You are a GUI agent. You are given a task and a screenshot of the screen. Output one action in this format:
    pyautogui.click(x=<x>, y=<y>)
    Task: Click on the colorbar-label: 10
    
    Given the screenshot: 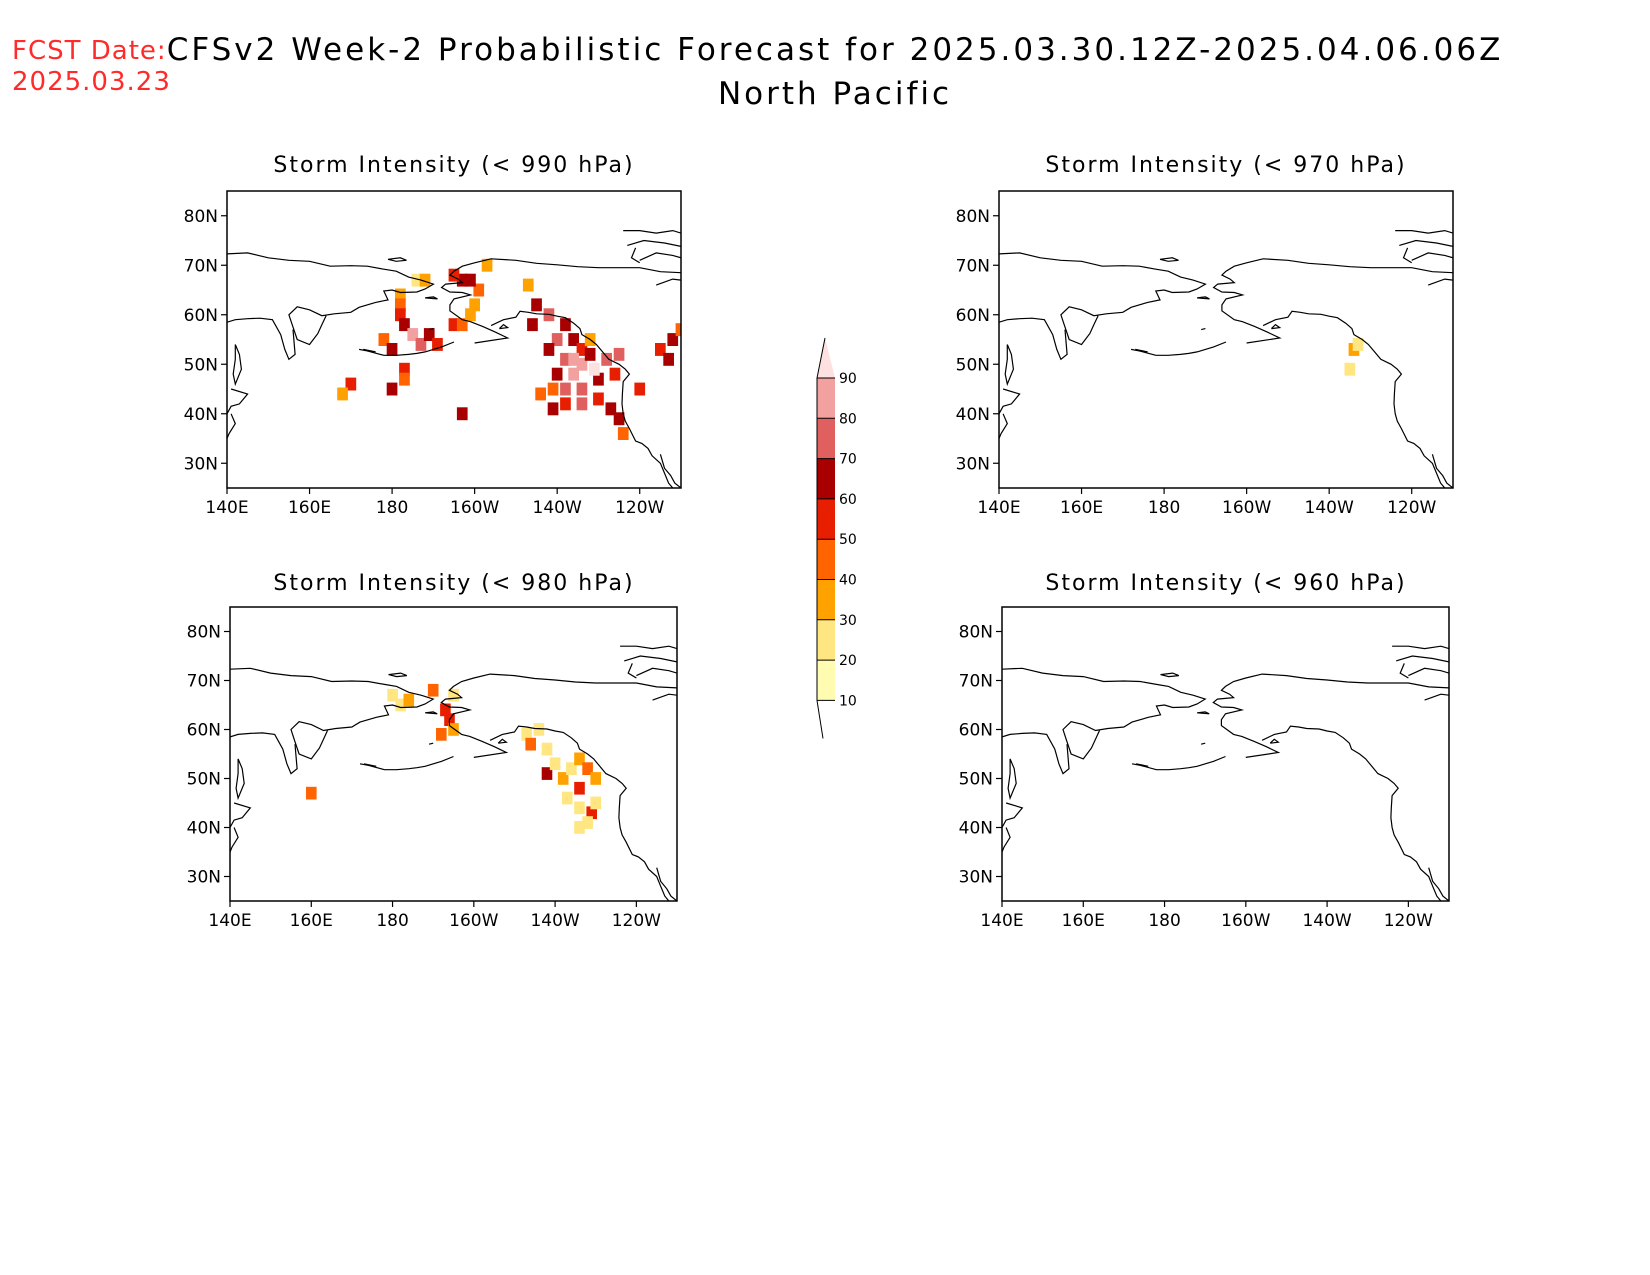 What is the action you would take?
    pyautogui.click(x=848, y=701)
    